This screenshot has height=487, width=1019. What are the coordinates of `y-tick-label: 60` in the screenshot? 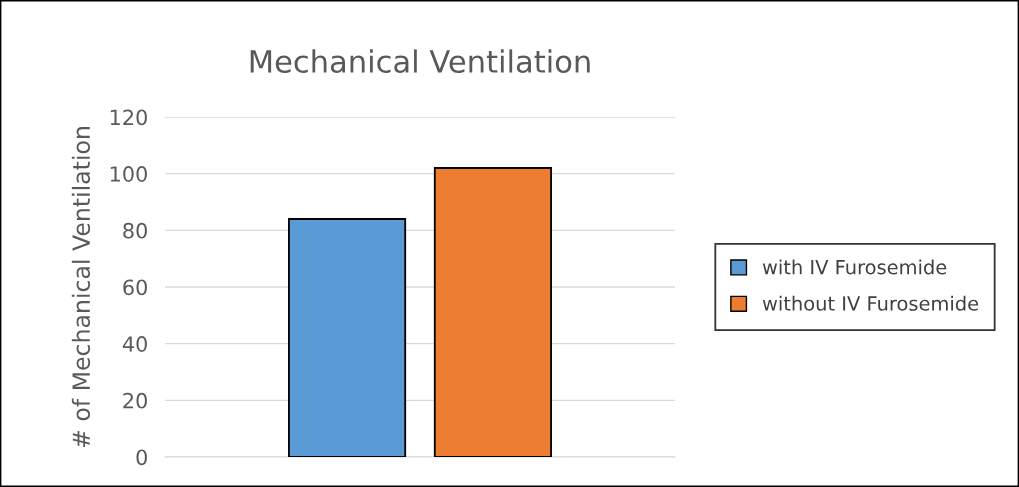 It's located at (135, 287).